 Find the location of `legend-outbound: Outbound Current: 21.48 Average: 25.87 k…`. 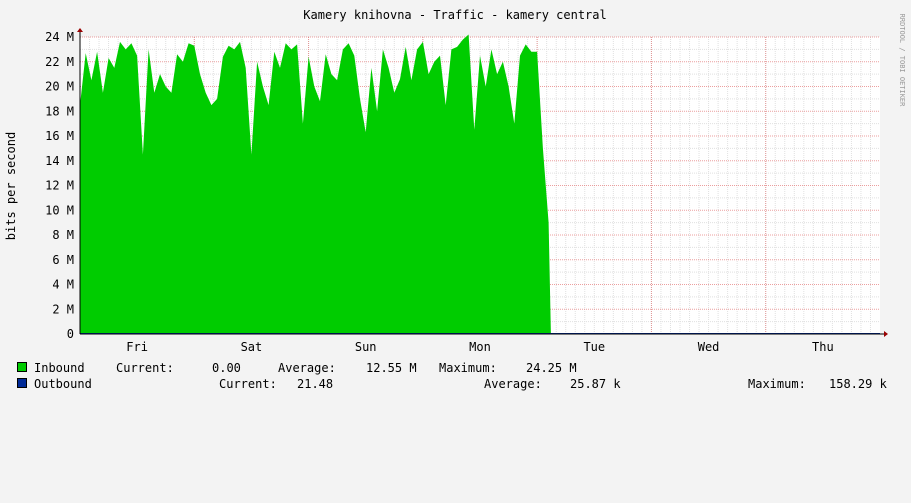

legend-outbound: Outbound Current: 21.48 Average: 25.87 k… is located at coordinates (452, 384).